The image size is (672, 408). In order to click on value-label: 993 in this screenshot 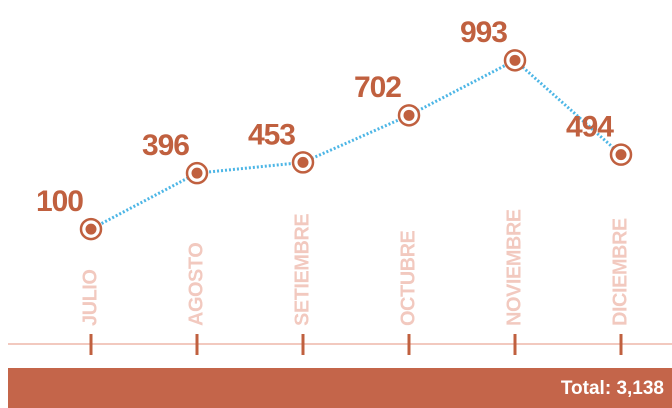, I will do `click(483, 32)`.